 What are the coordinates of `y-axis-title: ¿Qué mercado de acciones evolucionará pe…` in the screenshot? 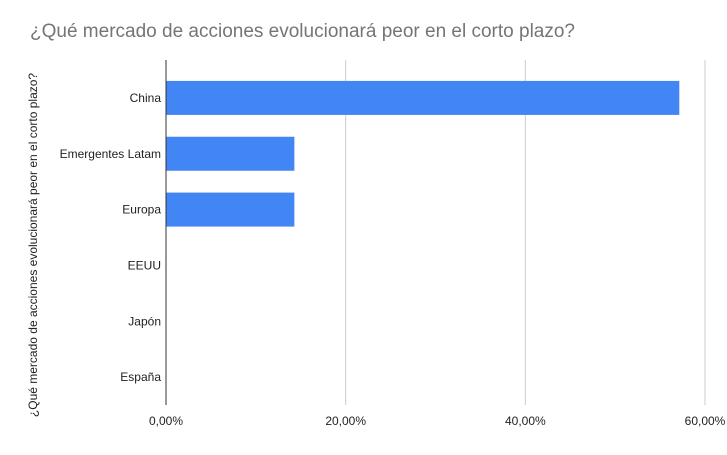 It's located at (33, 245).